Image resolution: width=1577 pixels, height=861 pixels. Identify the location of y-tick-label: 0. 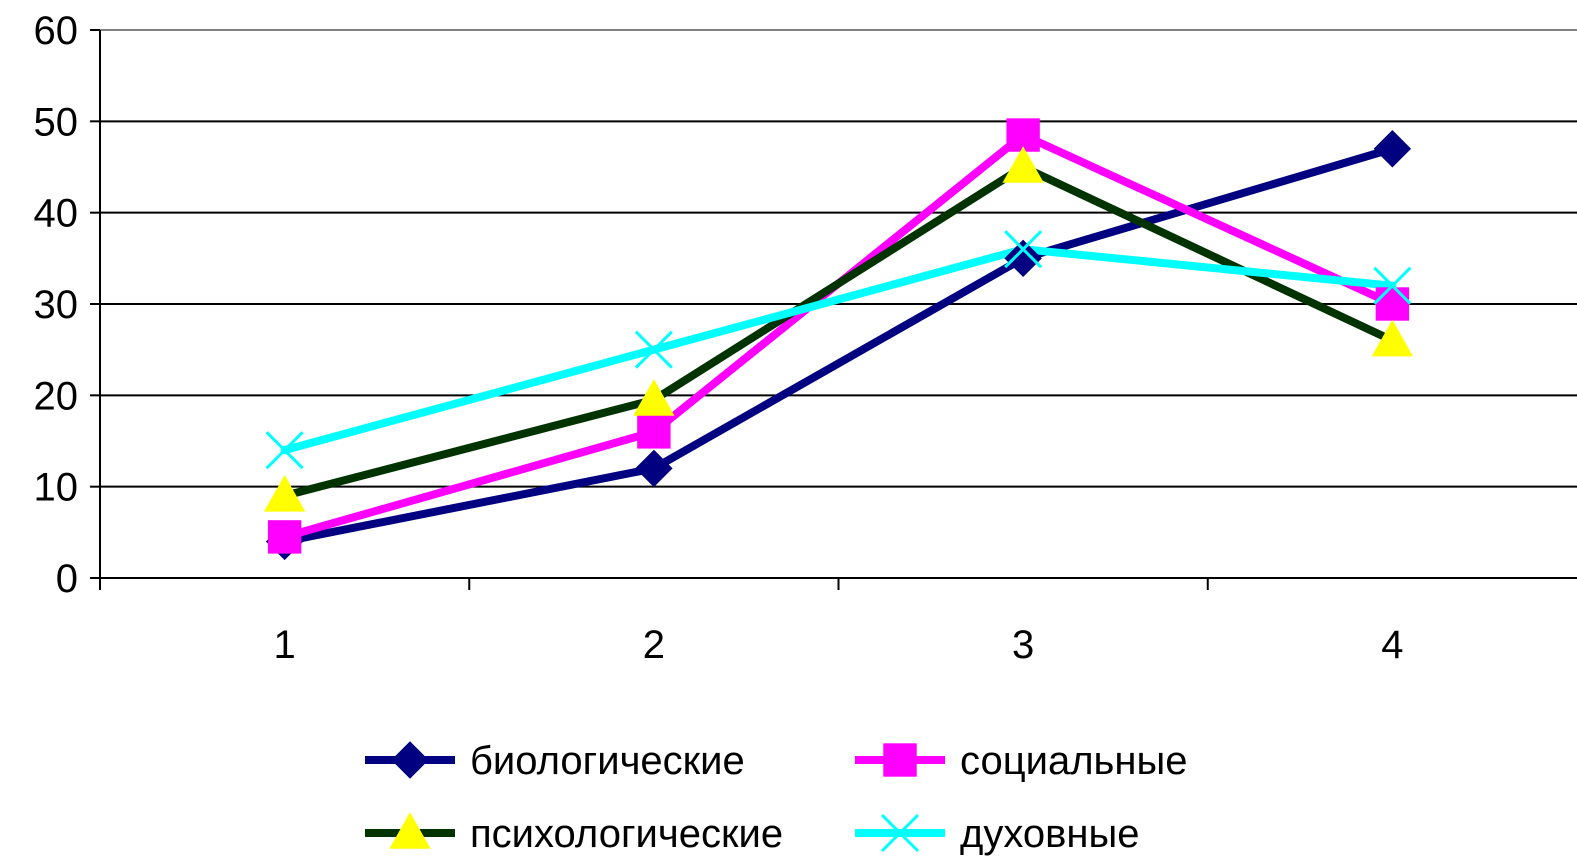
(67, 579).